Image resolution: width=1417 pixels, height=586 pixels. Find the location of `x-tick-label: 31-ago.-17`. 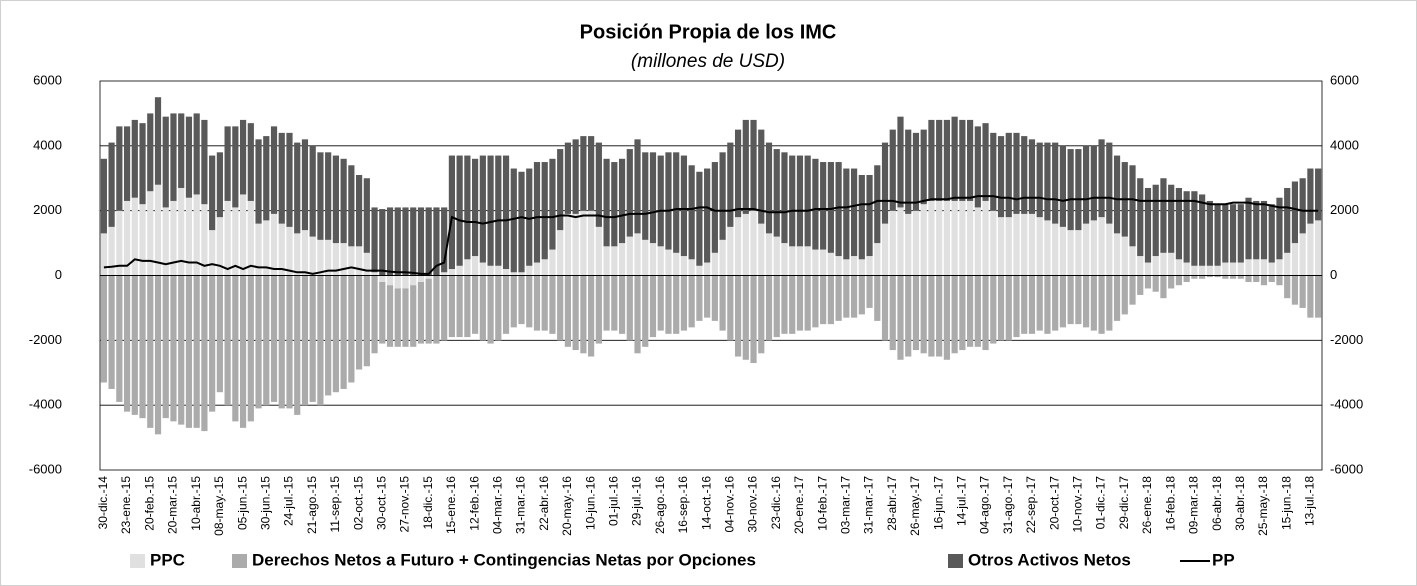

x-tick-label: 31-ago.-17 is located at coordinates (1008, 505).